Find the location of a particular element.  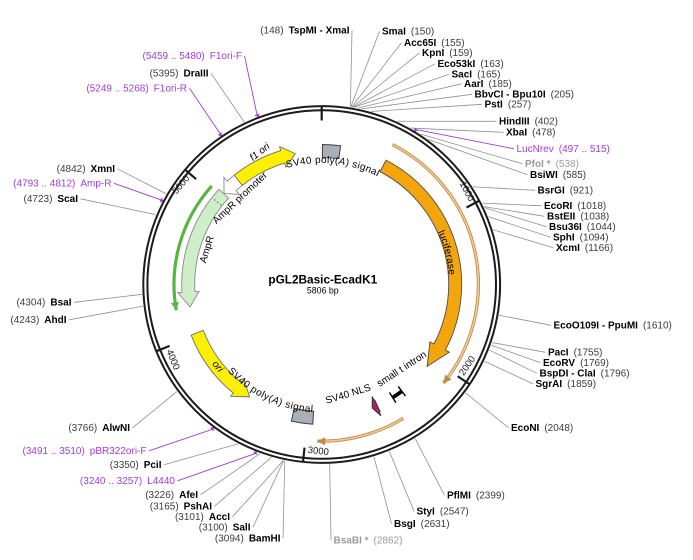

feature-ampr is located at coordinates (203, 248).